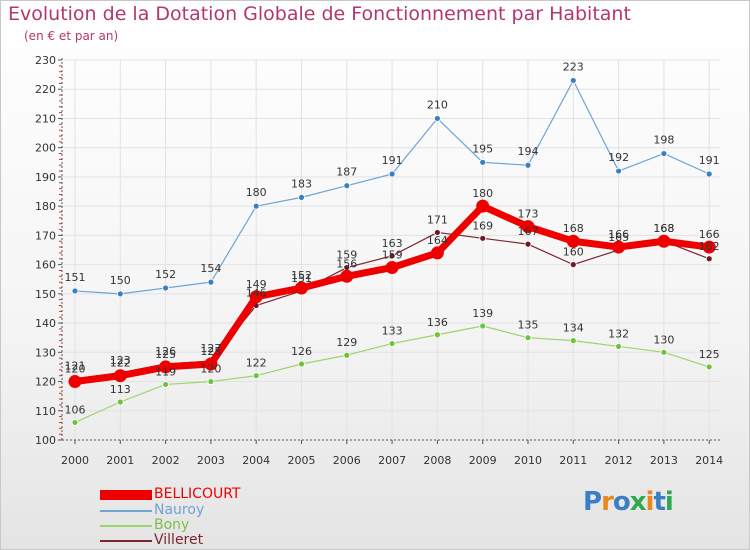  I want to click on data-label-bony: 106, so click(75, 409).